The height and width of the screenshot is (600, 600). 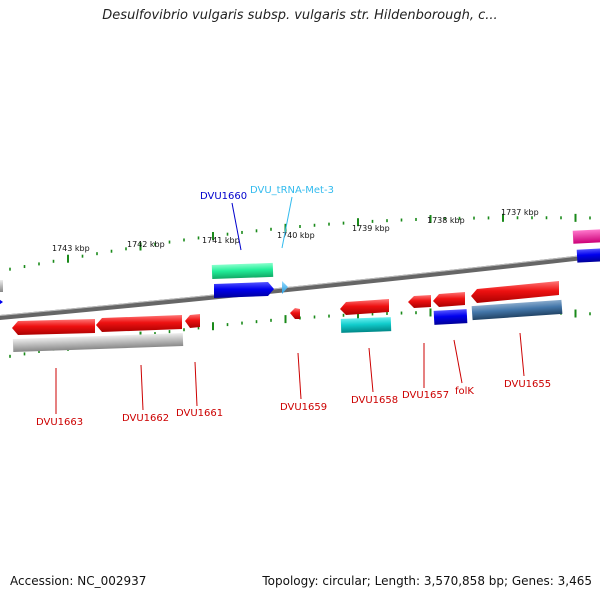 I want to click on gene-label-DVU1659: DVU1659, so click(x=303, y=407).